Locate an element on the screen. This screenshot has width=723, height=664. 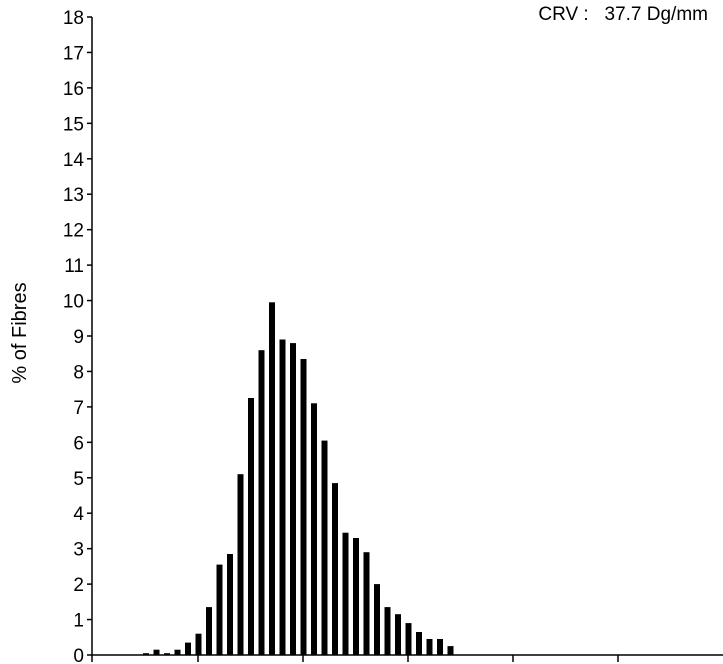
y-tick-label: 2 is located at coordinates (78, 585).